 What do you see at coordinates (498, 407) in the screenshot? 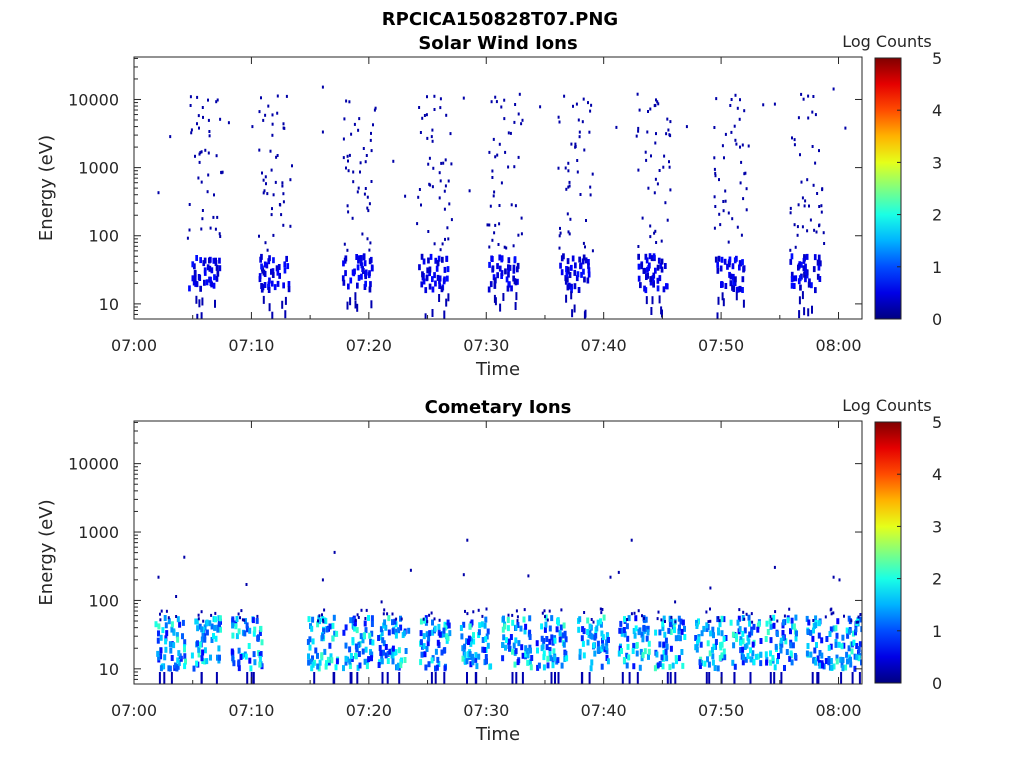
I see `panel-title: Cometary Ions` at bounding box center [498, 407].